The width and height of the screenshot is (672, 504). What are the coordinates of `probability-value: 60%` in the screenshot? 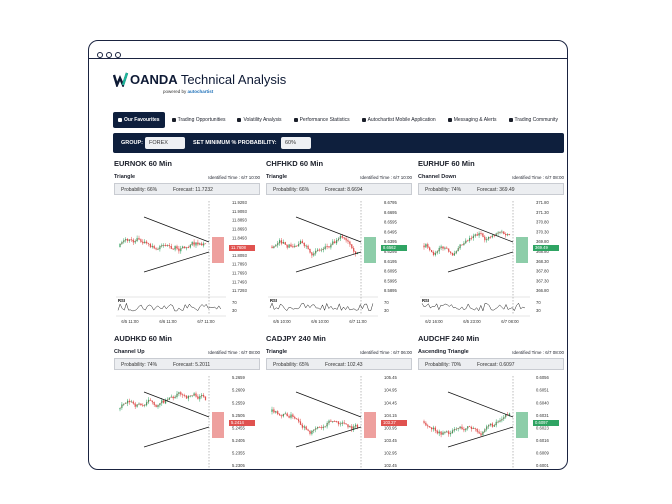 It's located at (291, 143).